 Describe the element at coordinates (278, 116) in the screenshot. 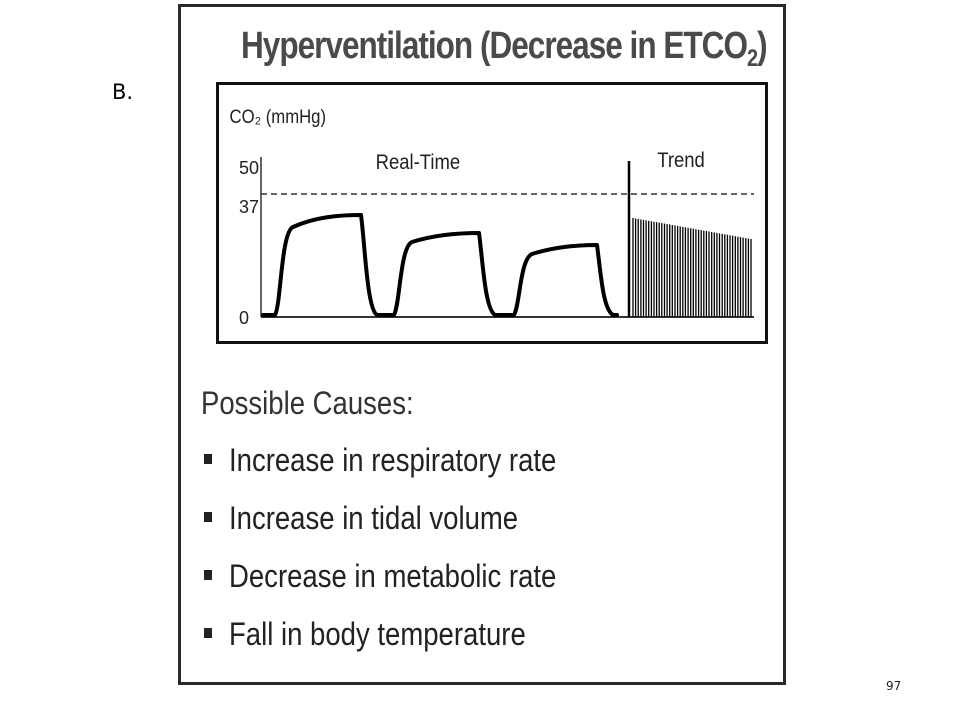

I see `y-axis-label: CO₂ (mmHg)` at that location.